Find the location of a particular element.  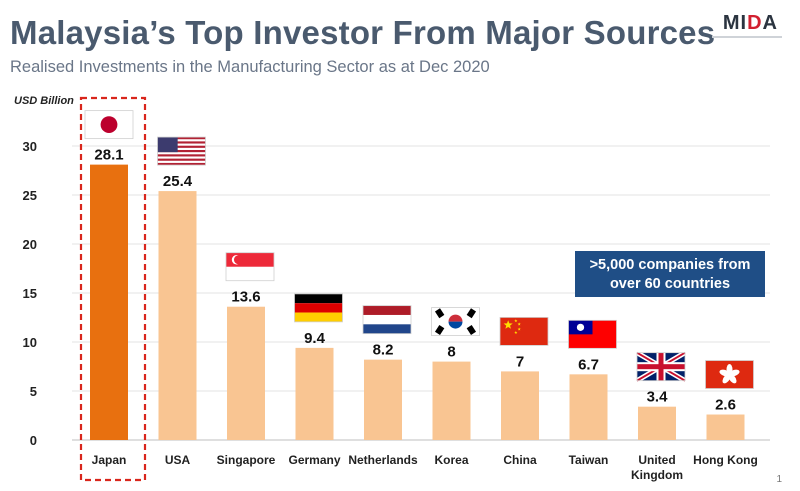

logo-underline is located at coordinates (747, 37).